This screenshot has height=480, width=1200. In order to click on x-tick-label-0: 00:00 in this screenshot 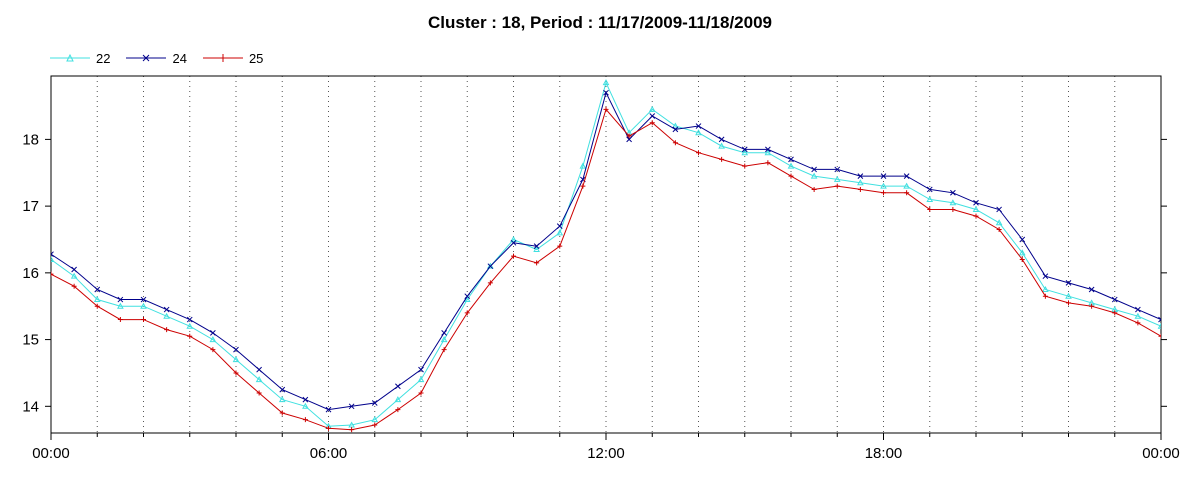, I will do `click(51, 453)`.